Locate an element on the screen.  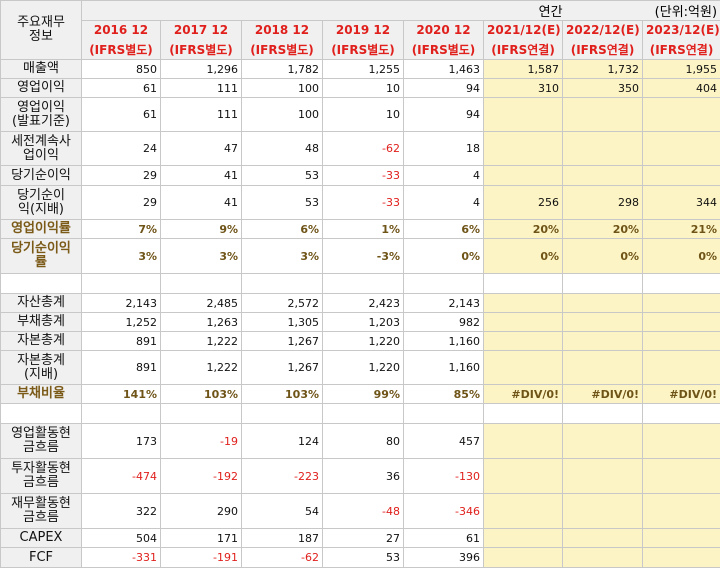
value-cell: 396 is located at coordinates (444, 558).